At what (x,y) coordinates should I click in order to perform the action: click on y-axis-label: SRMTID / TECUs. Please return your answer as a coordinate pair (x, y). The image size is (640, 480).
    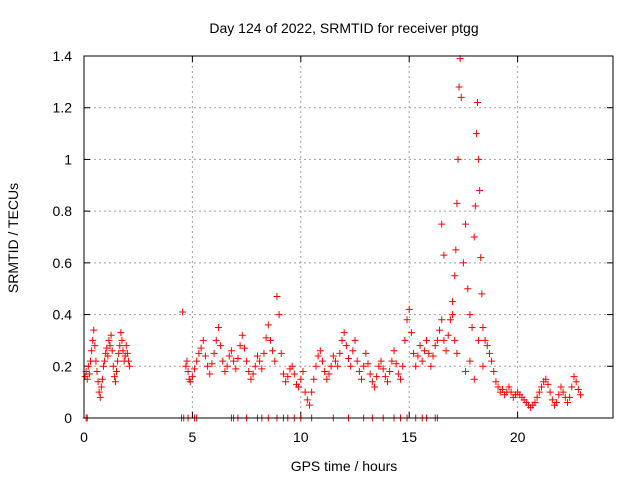
    Looking at the image, I should click on (13, 238).